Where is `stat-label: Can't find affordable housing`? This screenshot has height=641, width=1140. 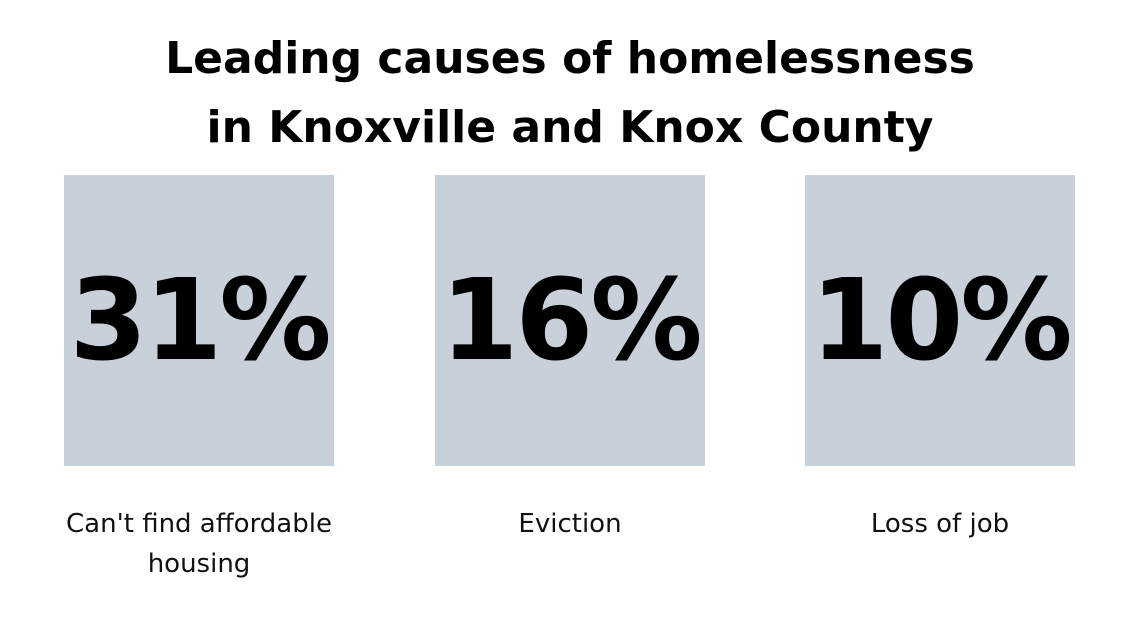
stat-label: Can't find affordable housing is located at coordinates (199, 544).